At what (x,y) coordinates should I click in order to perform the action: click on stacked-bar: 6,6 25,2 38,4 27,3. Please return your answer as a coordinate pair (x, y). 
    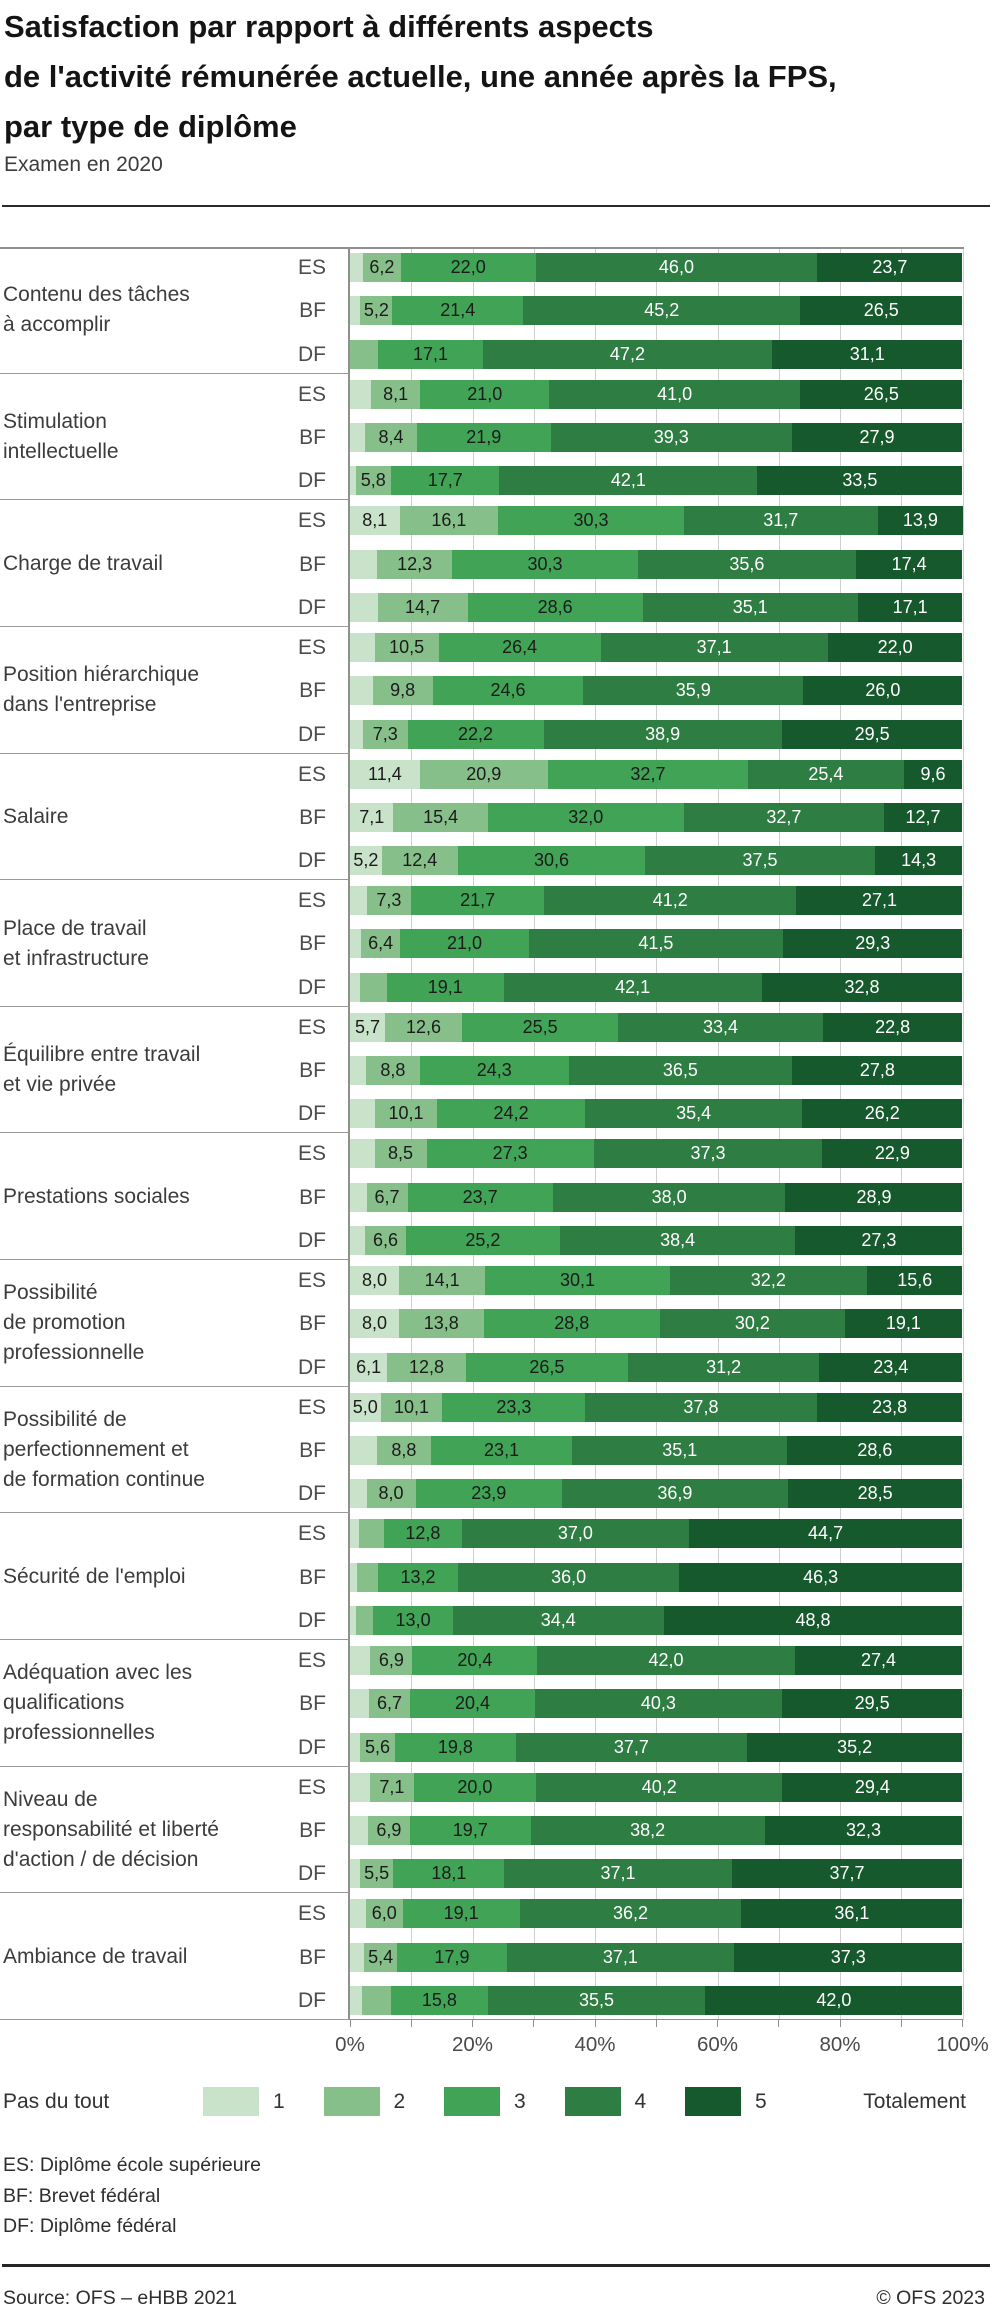
    Looking at the image, I should click on (656, 1241).